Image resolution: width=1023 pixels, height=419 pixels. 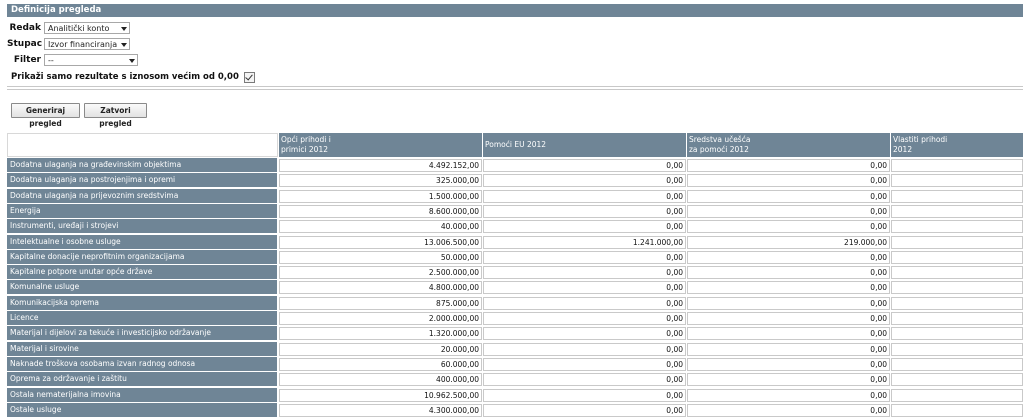 What do you see at coordinates (584, 242) in the screenshot?
I see `table-cell: 1.241.000,00` at bounding box center [584, 242].